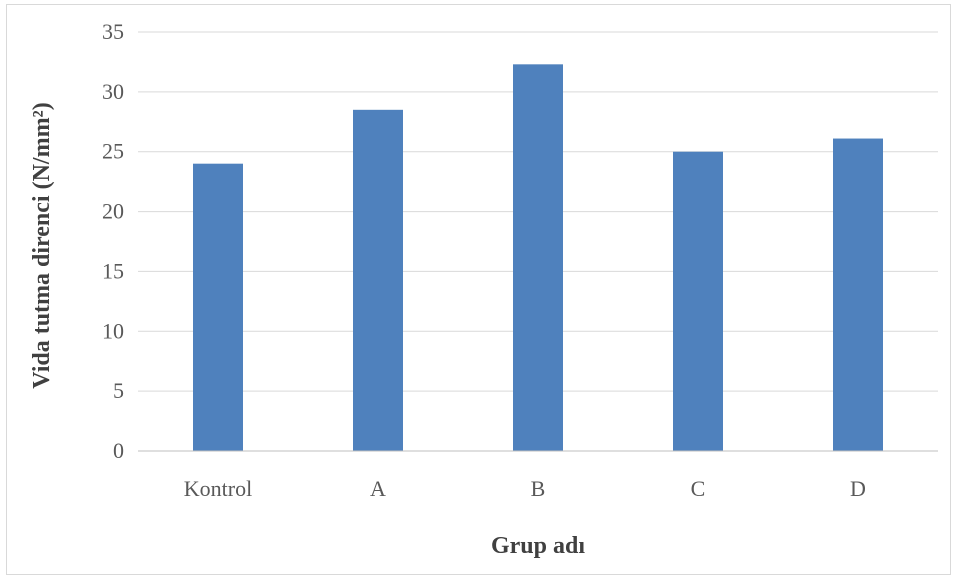 This screenshot has height=581, width=958. I want to click on x-tick-label: A, so click(378, 488).